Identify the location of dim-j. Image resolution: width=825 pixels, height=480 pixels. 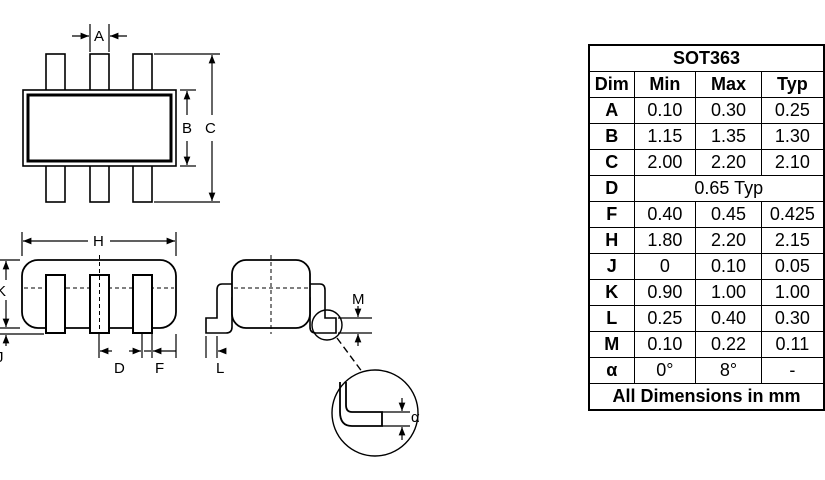
(22, 339).